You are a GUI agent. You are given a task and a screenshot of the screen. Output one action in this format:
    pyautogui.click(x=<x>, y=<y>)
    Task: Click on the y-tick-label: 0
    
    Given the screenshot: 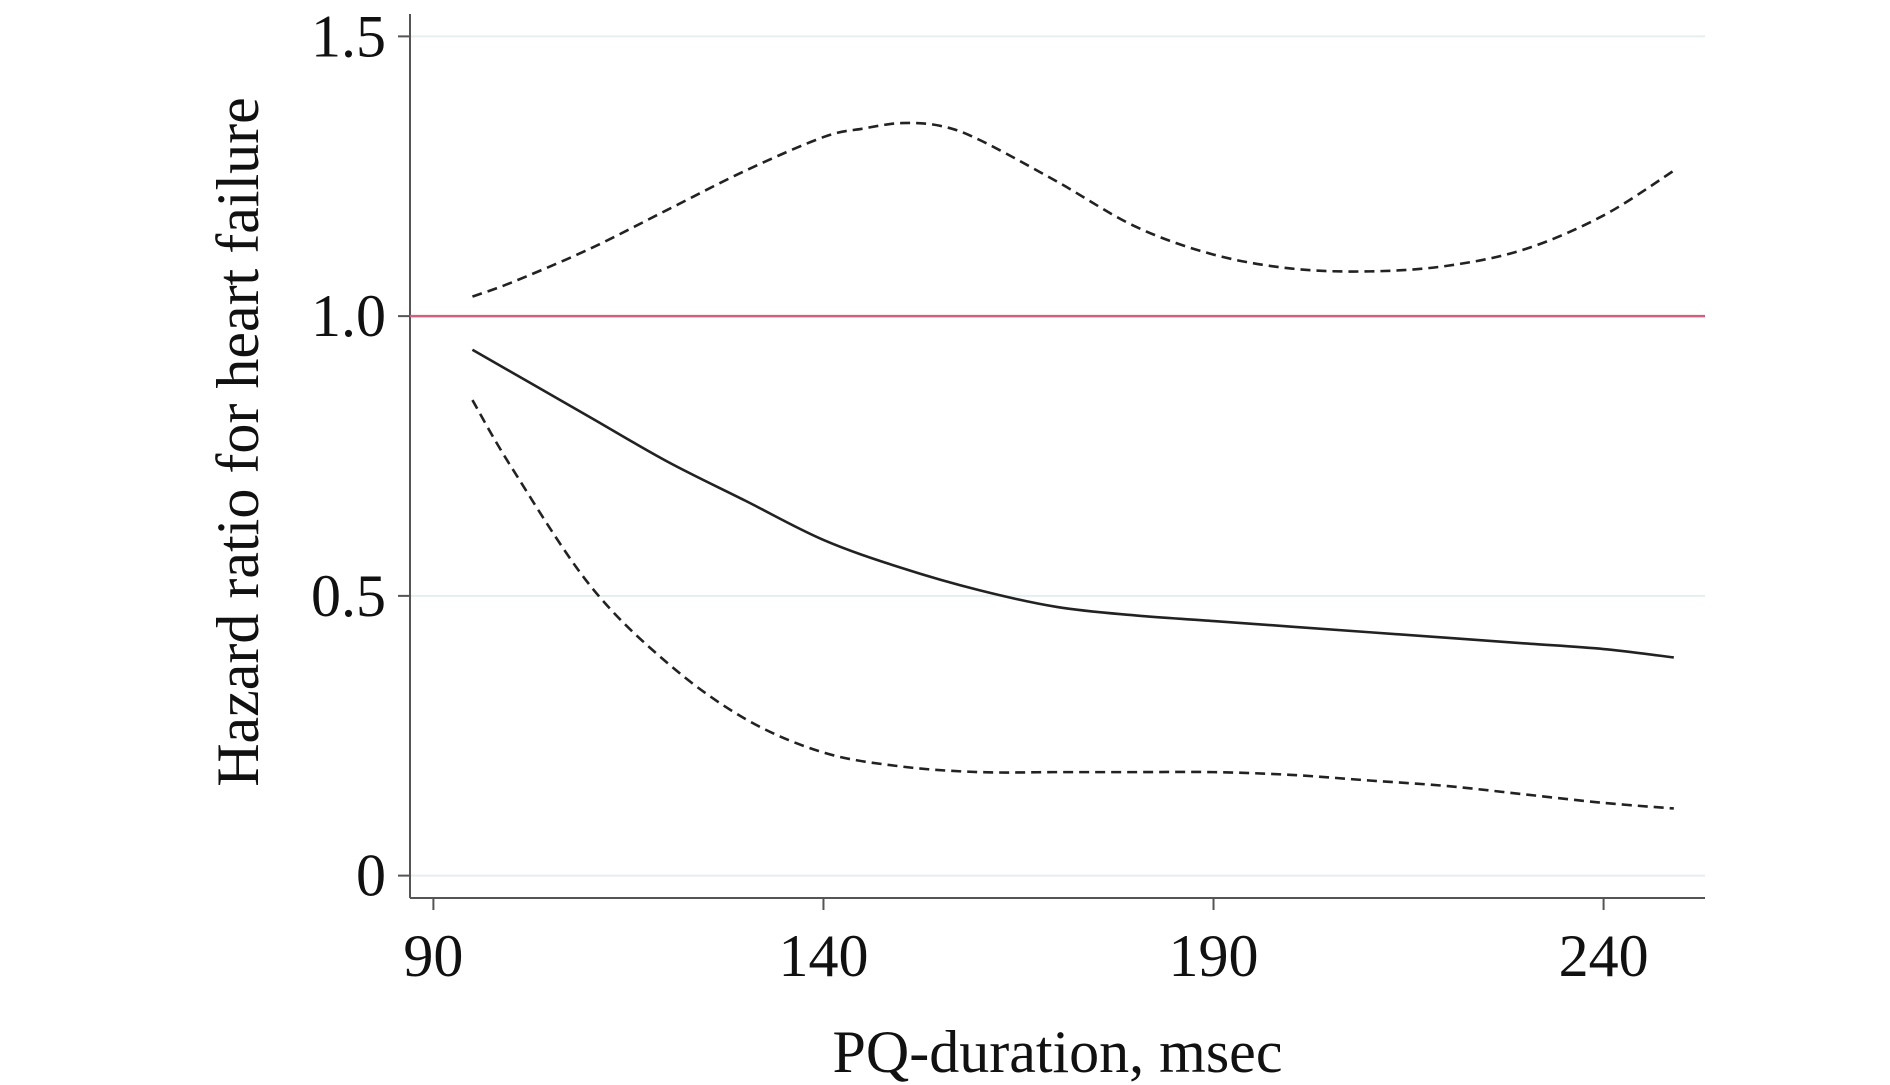 What is the action you would take?
    pyautogui.click(x=371, y=876)
    